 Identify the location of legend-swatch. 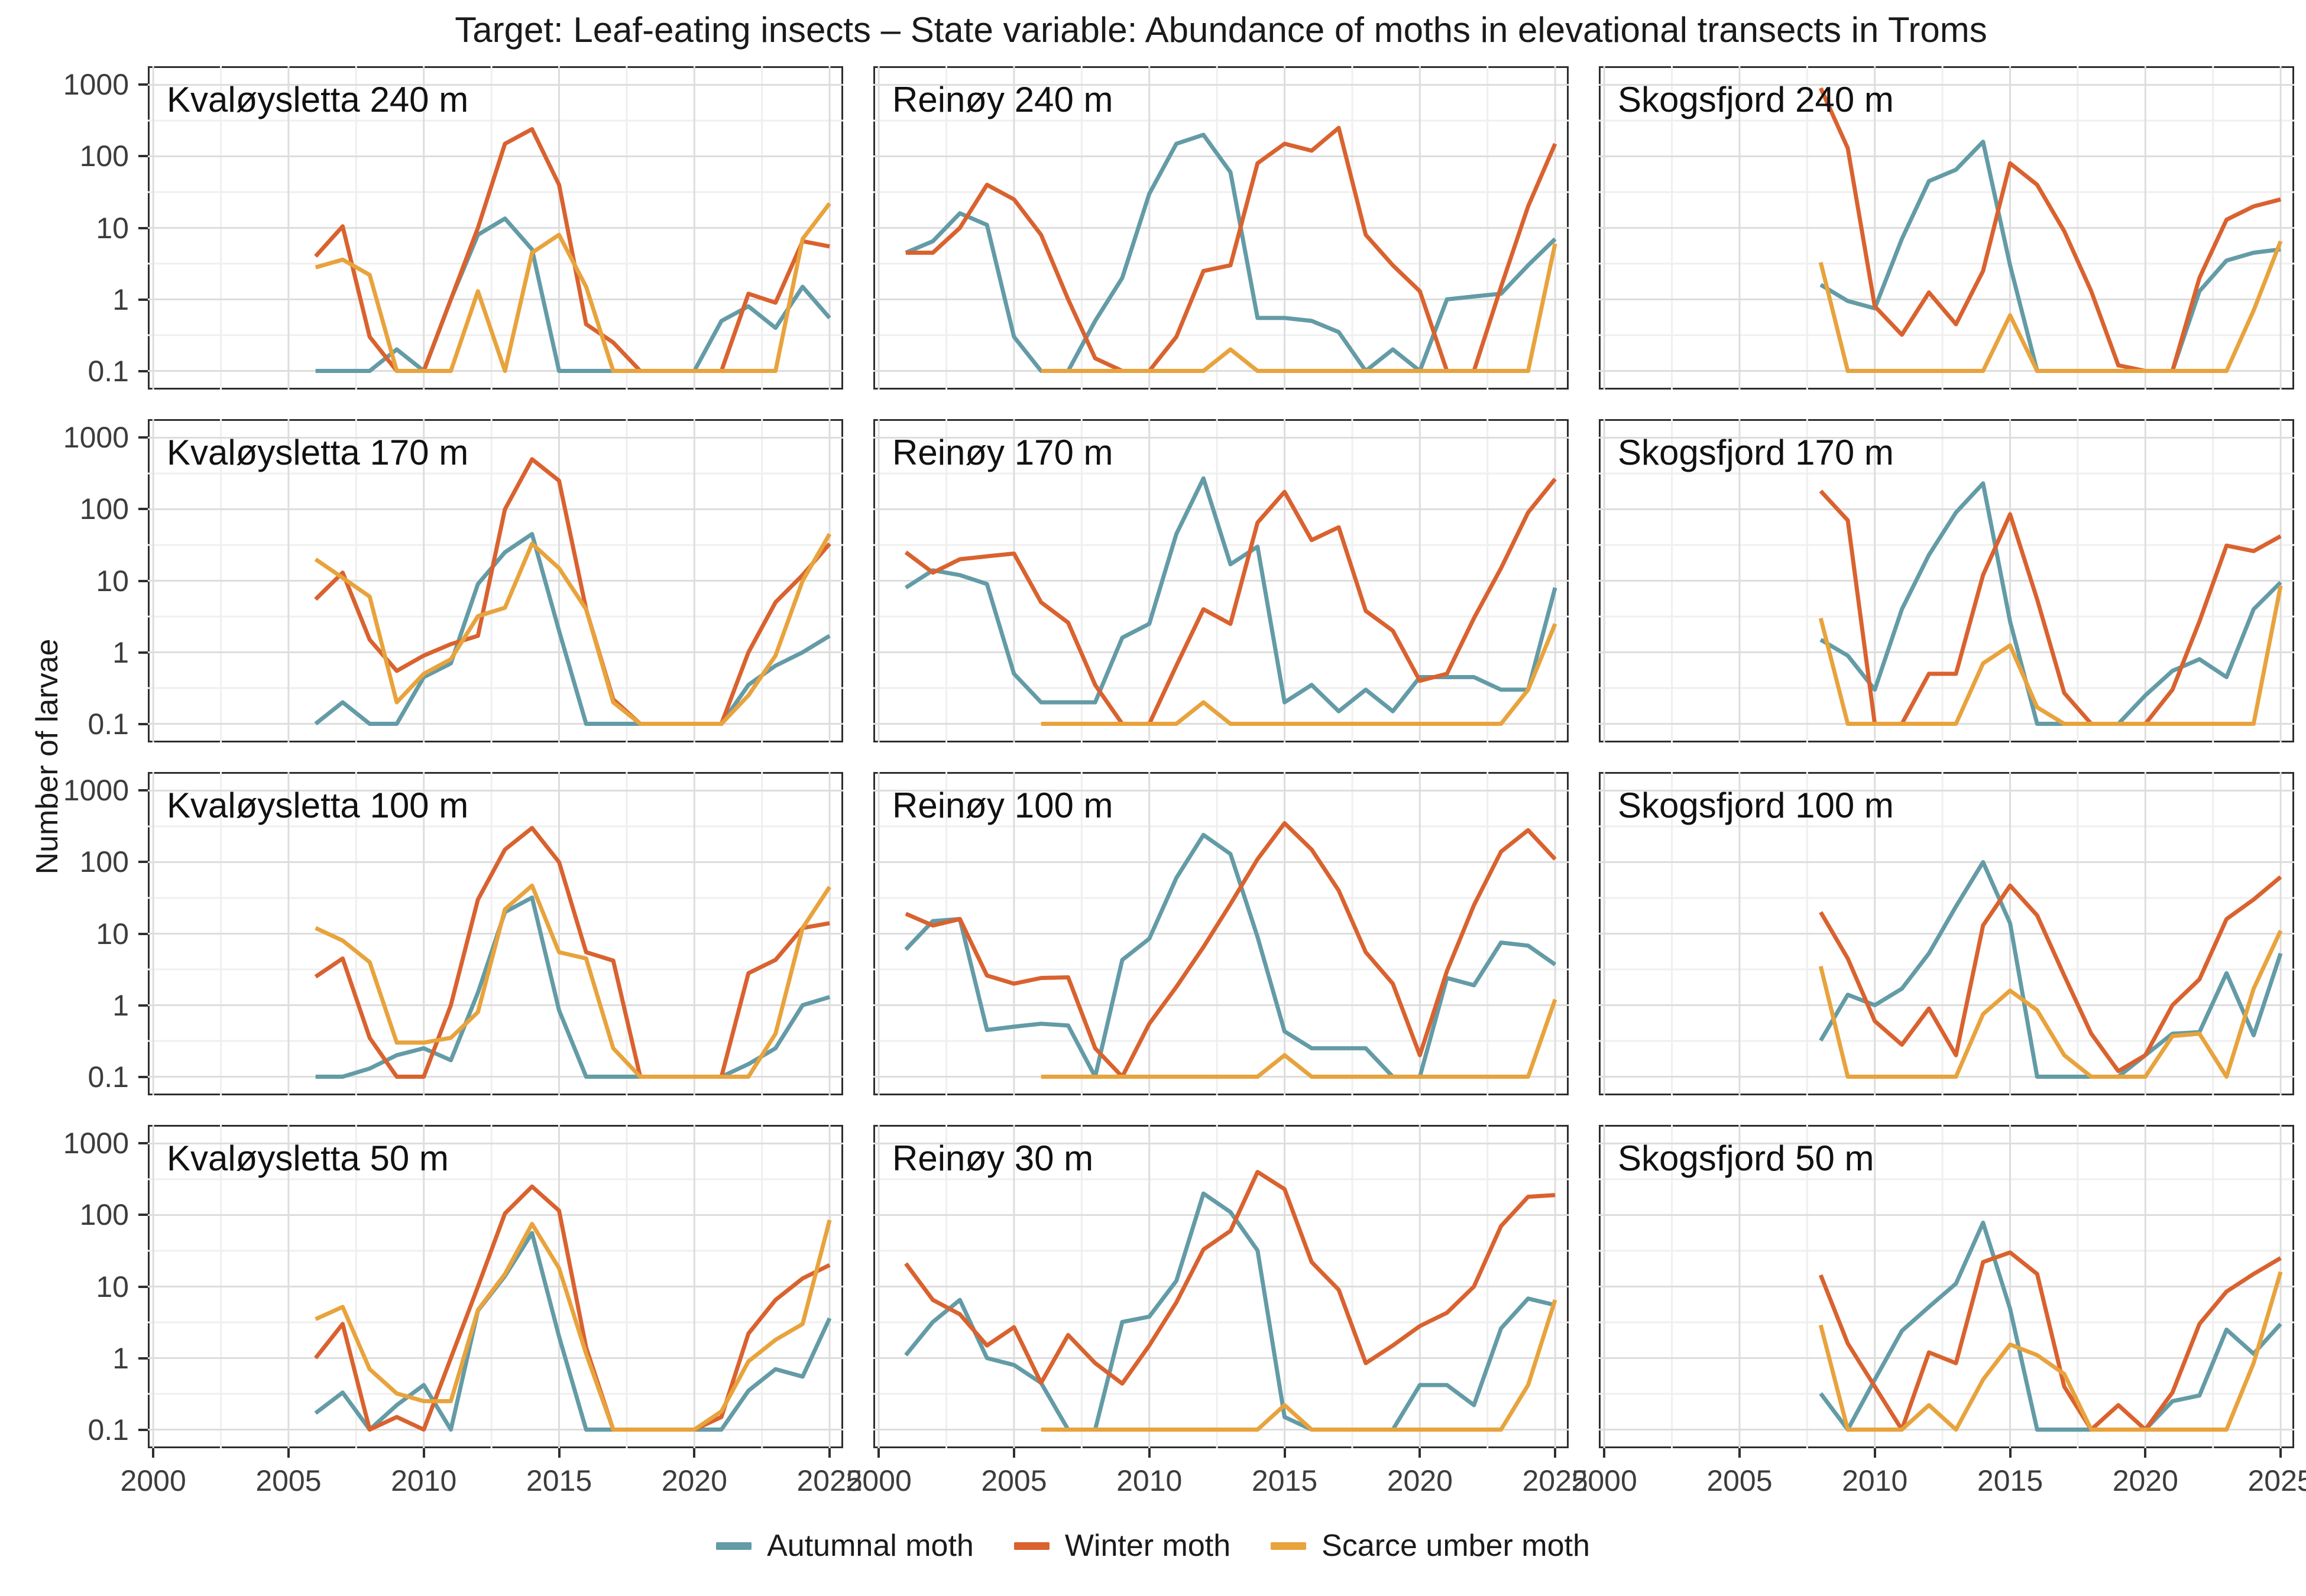
(1031, 1546).